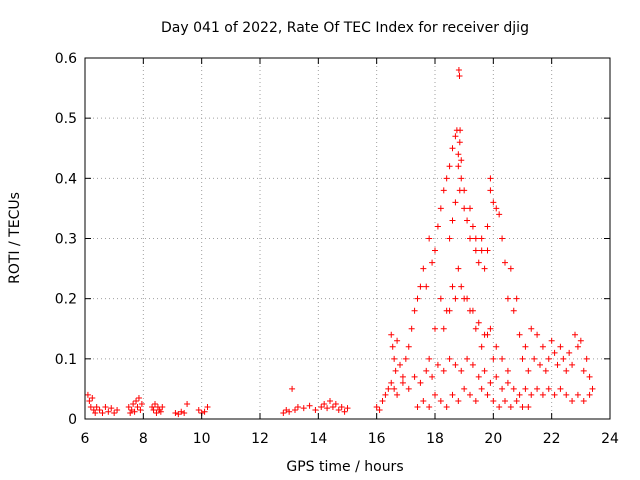 This screenshot has width=640, height=480. I want to click on y-tick-label: 0.3, so click(66, 240).